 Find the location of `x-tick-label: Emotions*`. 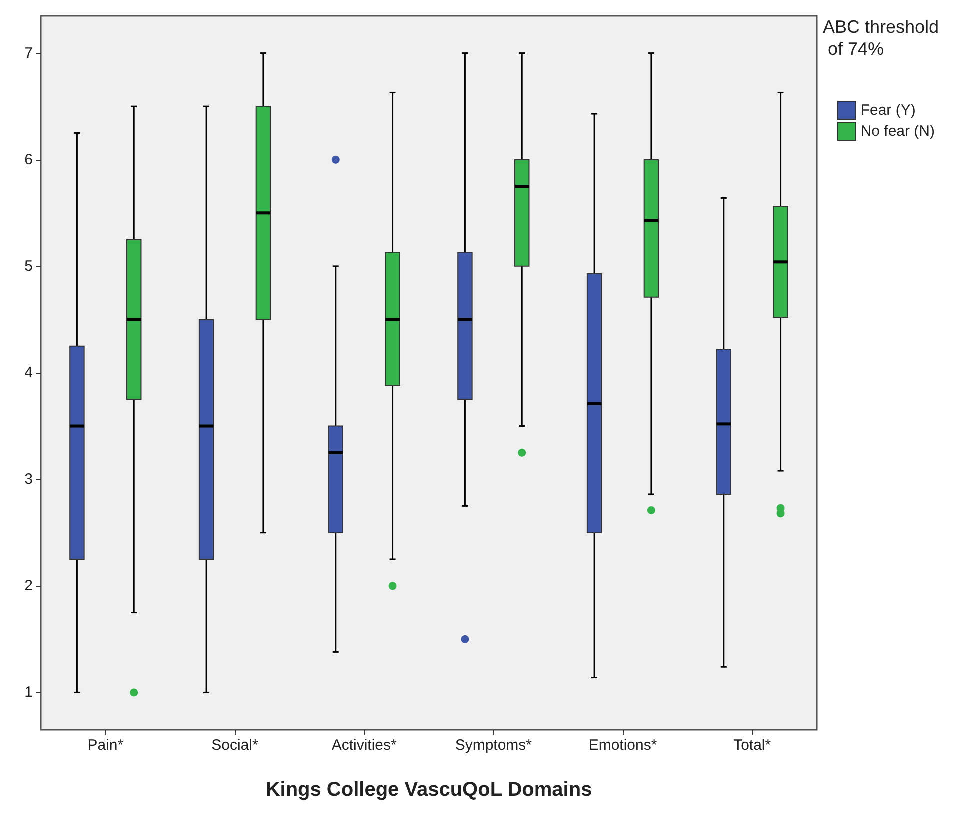

x-tick-label: Emotions* is located at coordinates (623, 745).